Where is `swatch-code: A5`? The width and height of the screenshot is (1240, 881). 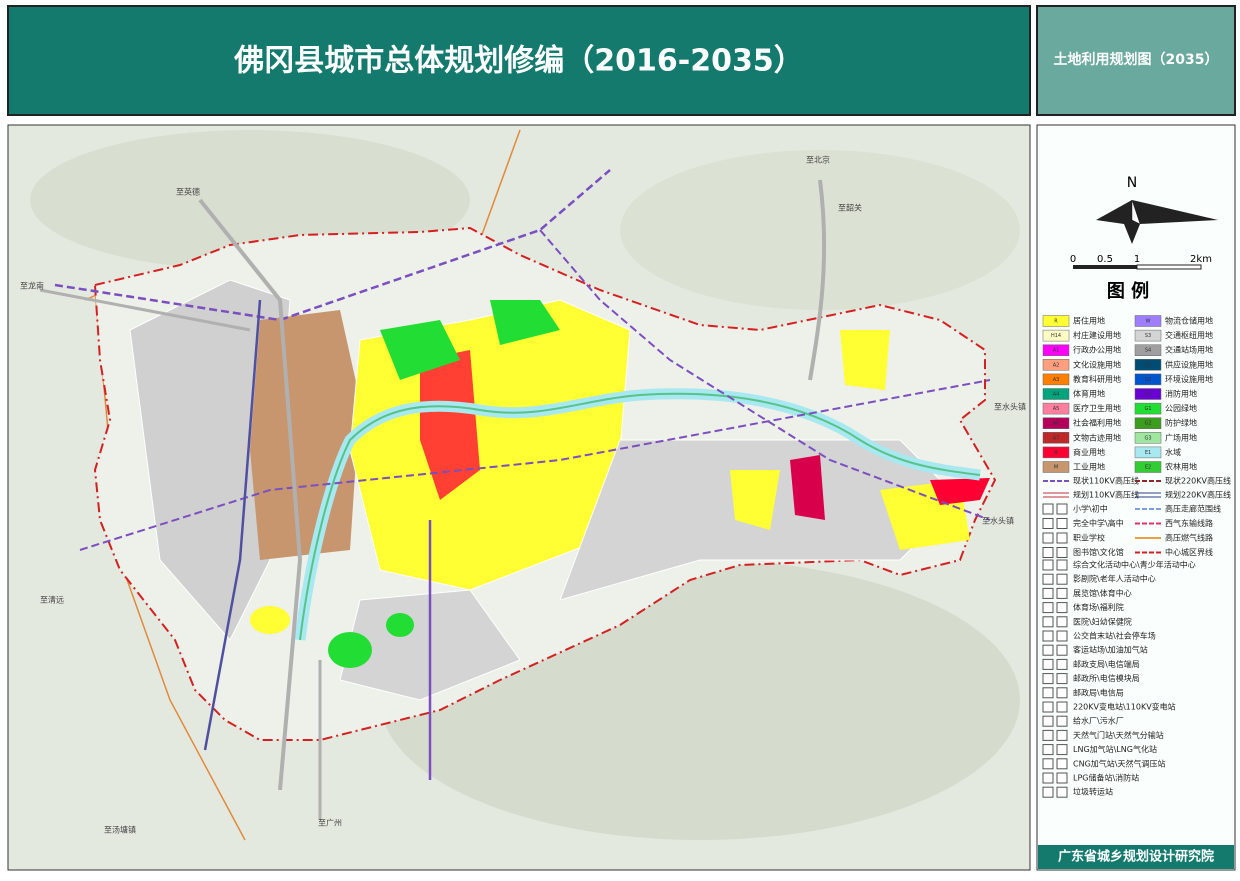 swatch-code: A5 is located at coordinates (1056, 409).